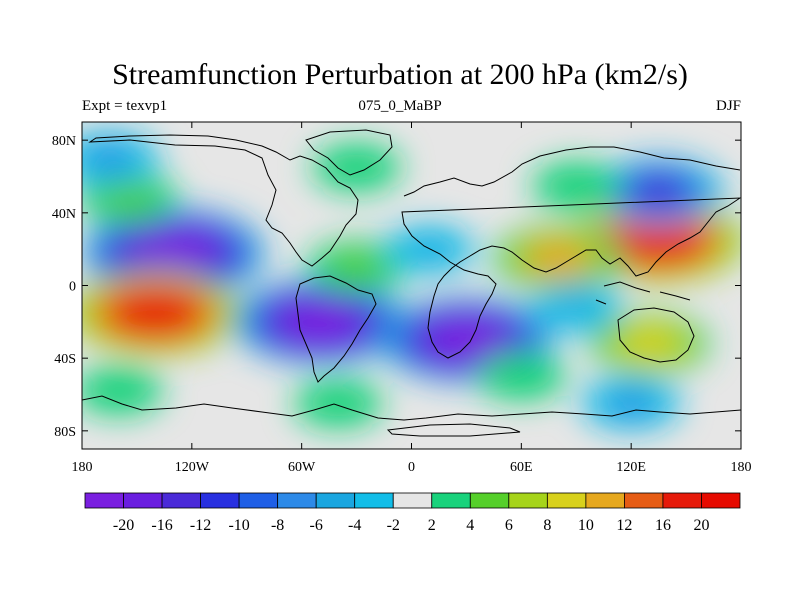  Describe the element at coordinates (123, 525) in the screenshot. I see `colorbar-label: -20` at that location.